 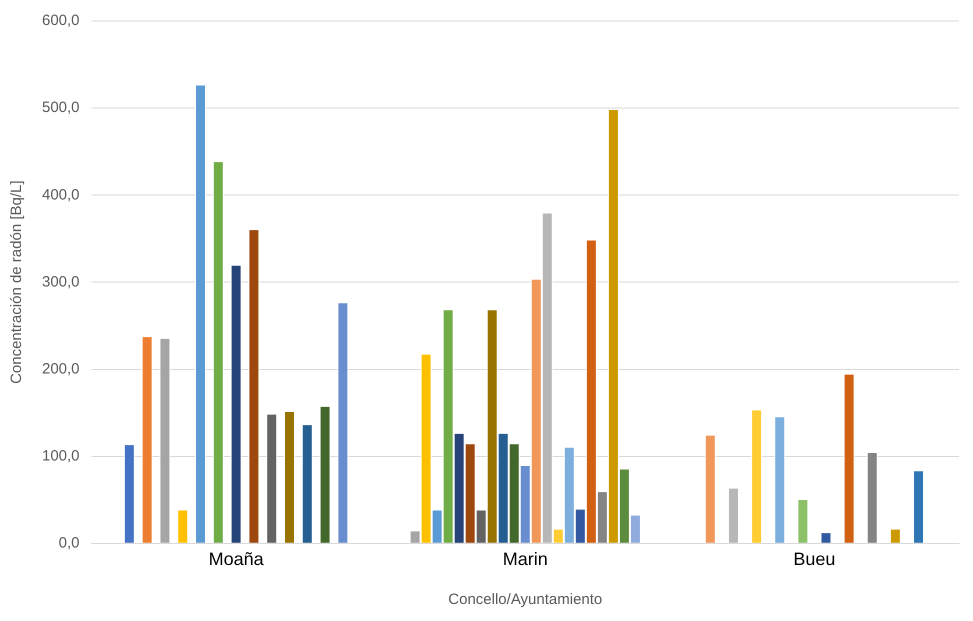 I want to click on y-tick-label: 400,0, so click(x=61, y=195).